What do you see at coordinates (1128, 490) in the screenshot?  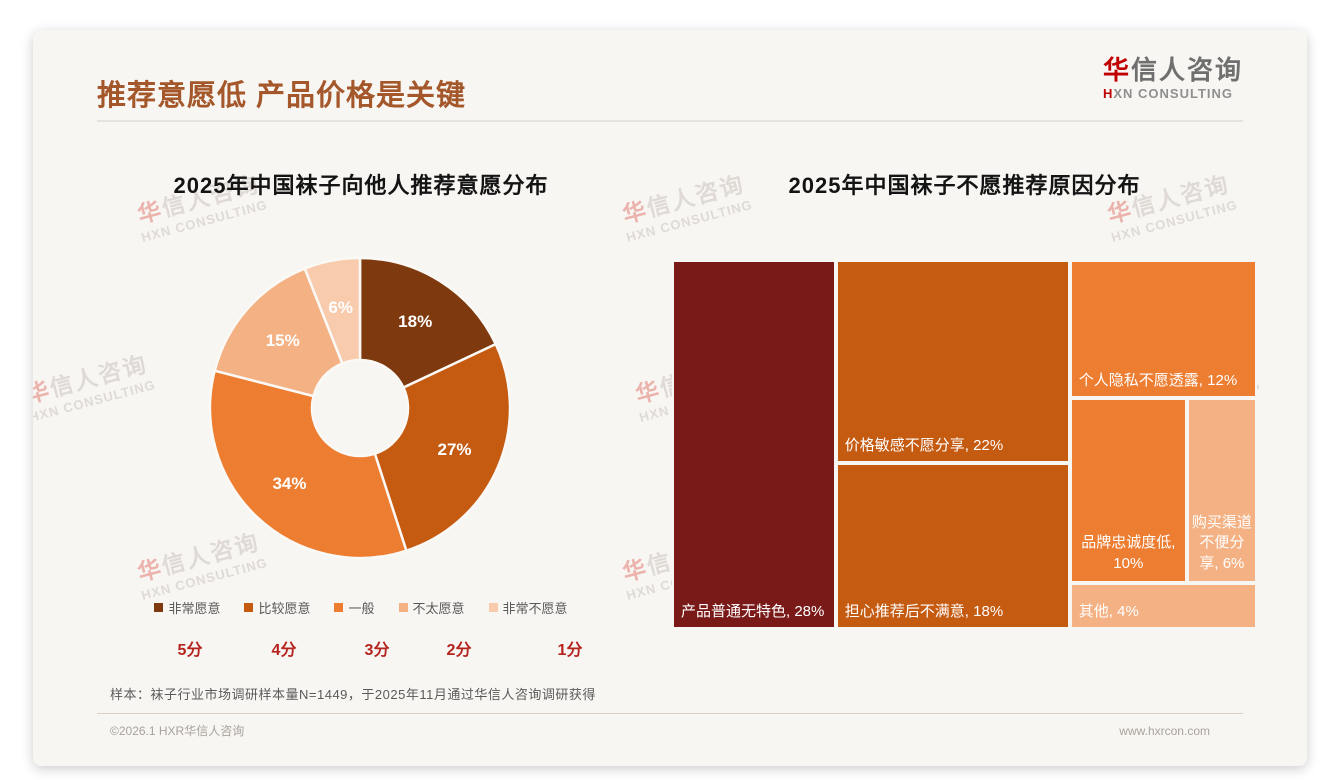 I see `treemap-cell-5: 品牌忠诚度低, 10%` at bounding box center [1128, 490].